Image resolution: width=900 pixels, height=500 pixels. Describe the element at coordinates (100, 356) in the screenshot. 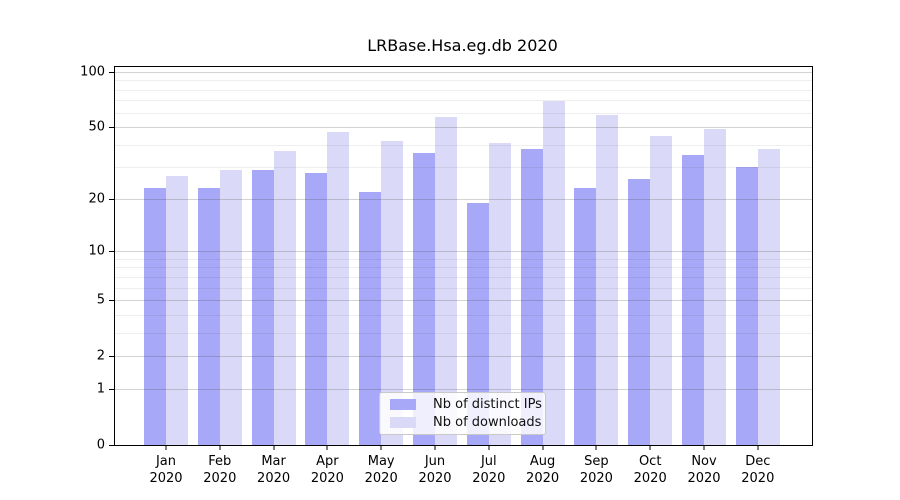

I see `y-tick-label: 2` at that location.